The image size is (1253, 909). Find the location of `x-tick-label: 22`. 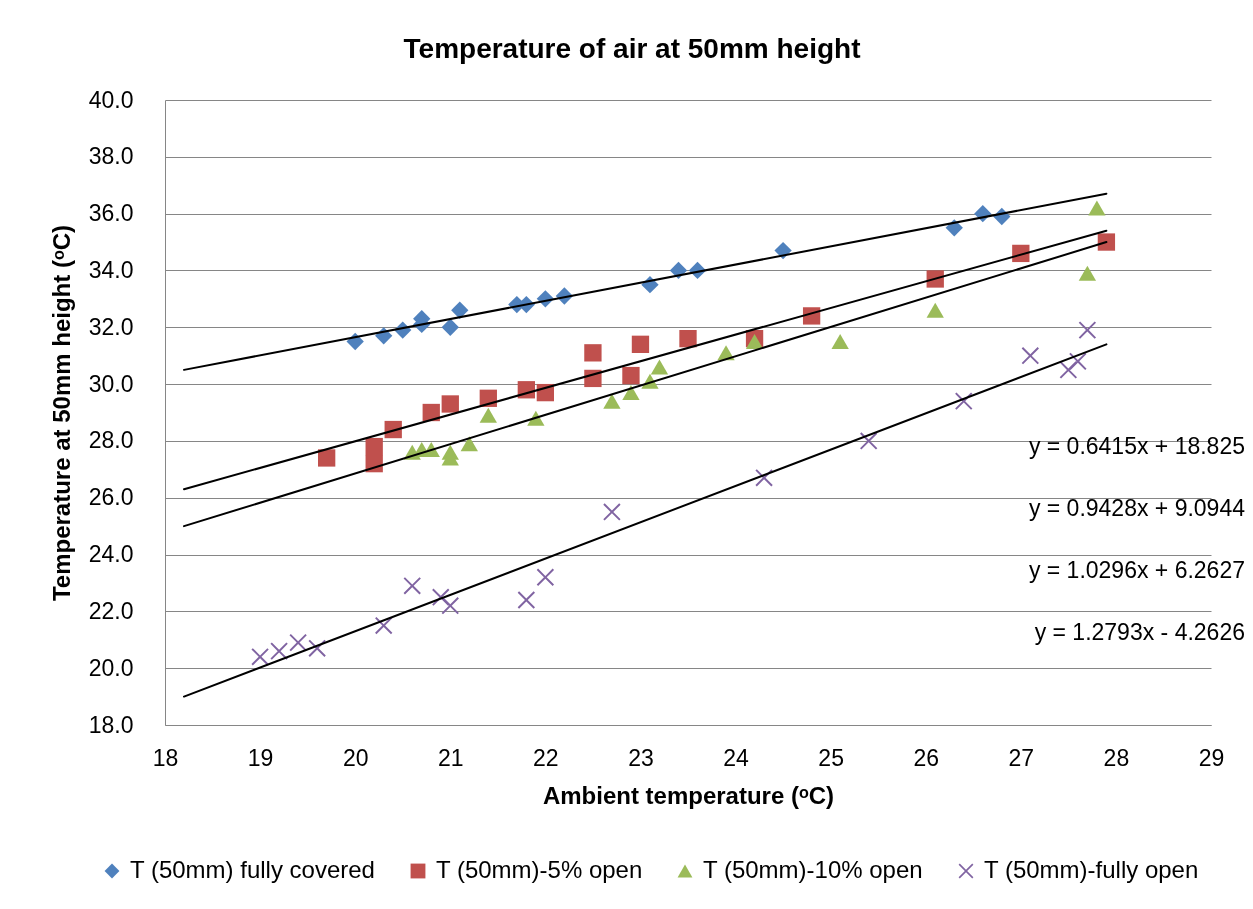

x-tick-label: 22 is located at coordinates (546, 757).